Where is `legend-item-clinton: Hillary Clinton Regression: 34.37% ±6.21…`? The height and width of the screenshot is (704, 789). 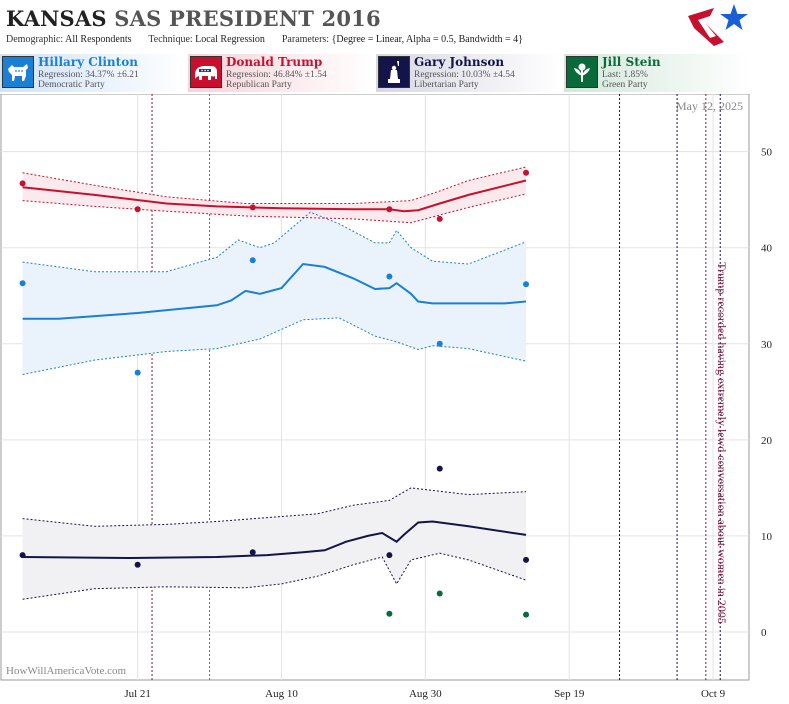
legend-item-clinton: Hillary Clinton Regression: 34.37% ±6.21… is located at coordinates (93, 73).